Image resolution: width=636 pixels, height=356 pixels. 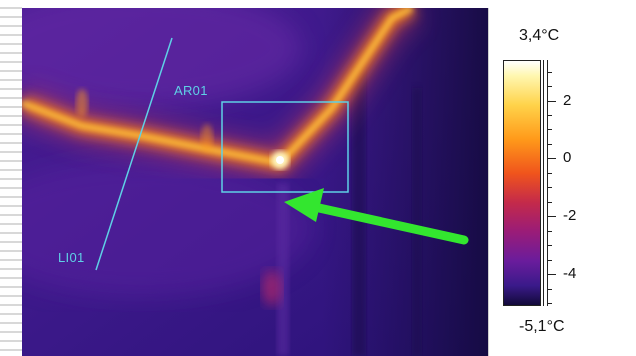 What do you see at coordinates (304, 205) in the screenshot?
I see `arrow-head` at bounding box center [304, 205].